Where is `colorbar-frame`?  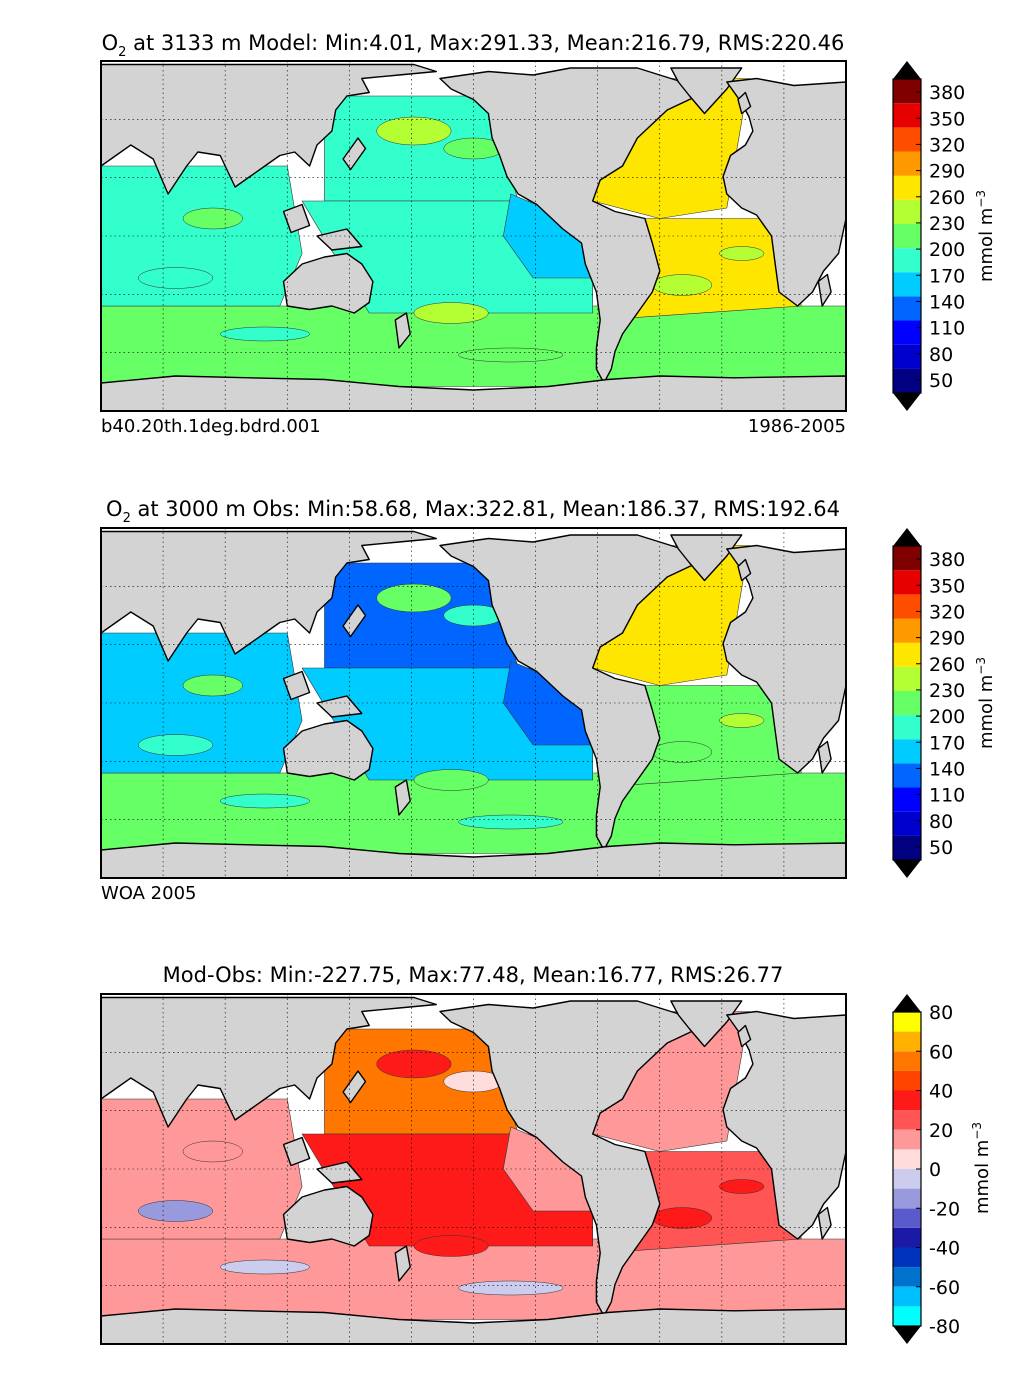
colorbar-frame is located at coordinates (907, 236).